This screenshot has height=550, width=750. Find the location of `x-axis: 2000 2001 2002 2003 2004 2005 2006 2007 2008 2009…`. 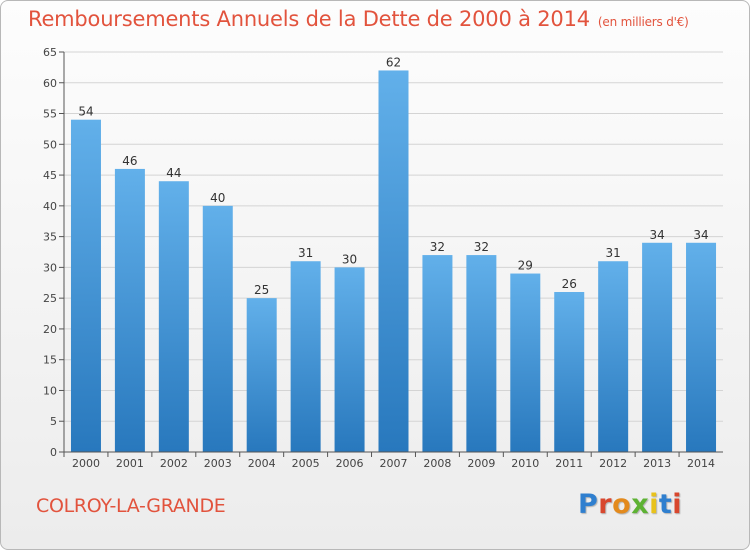

x-axis: 2000 2001 2002 2003 2004 2005 2006 2007 2008 2009… is located at coordinates (393, 460).